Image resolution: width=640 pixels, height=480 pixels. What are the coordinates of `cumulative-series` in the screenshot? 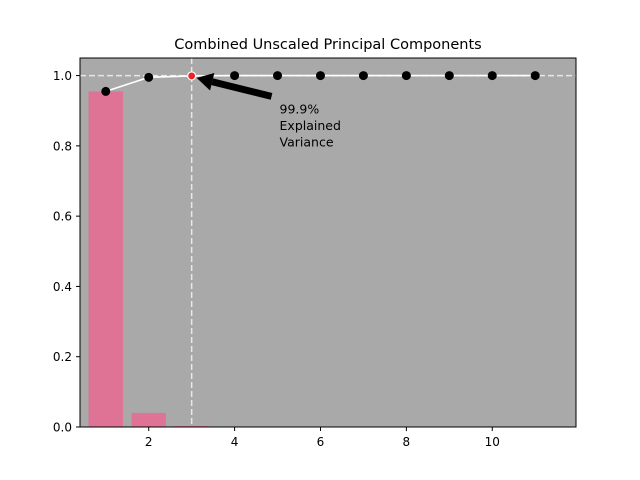 It's located at (320, 83).